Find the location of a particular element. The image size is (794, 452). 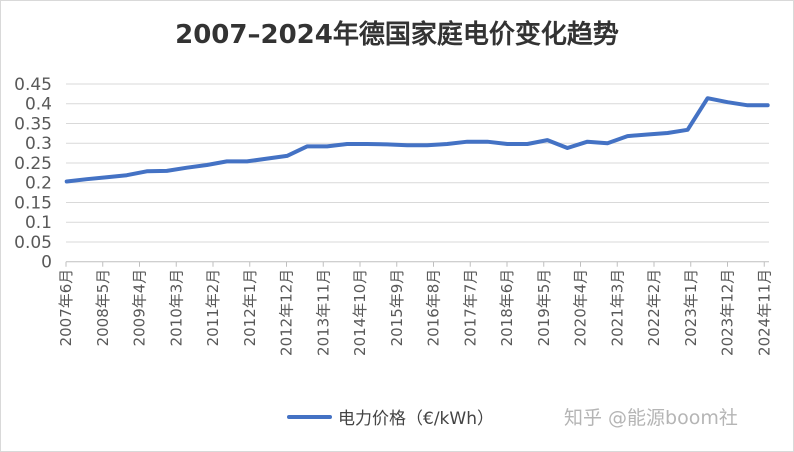

y-tick-label: 0.1 is located at coordinates (38, 223).